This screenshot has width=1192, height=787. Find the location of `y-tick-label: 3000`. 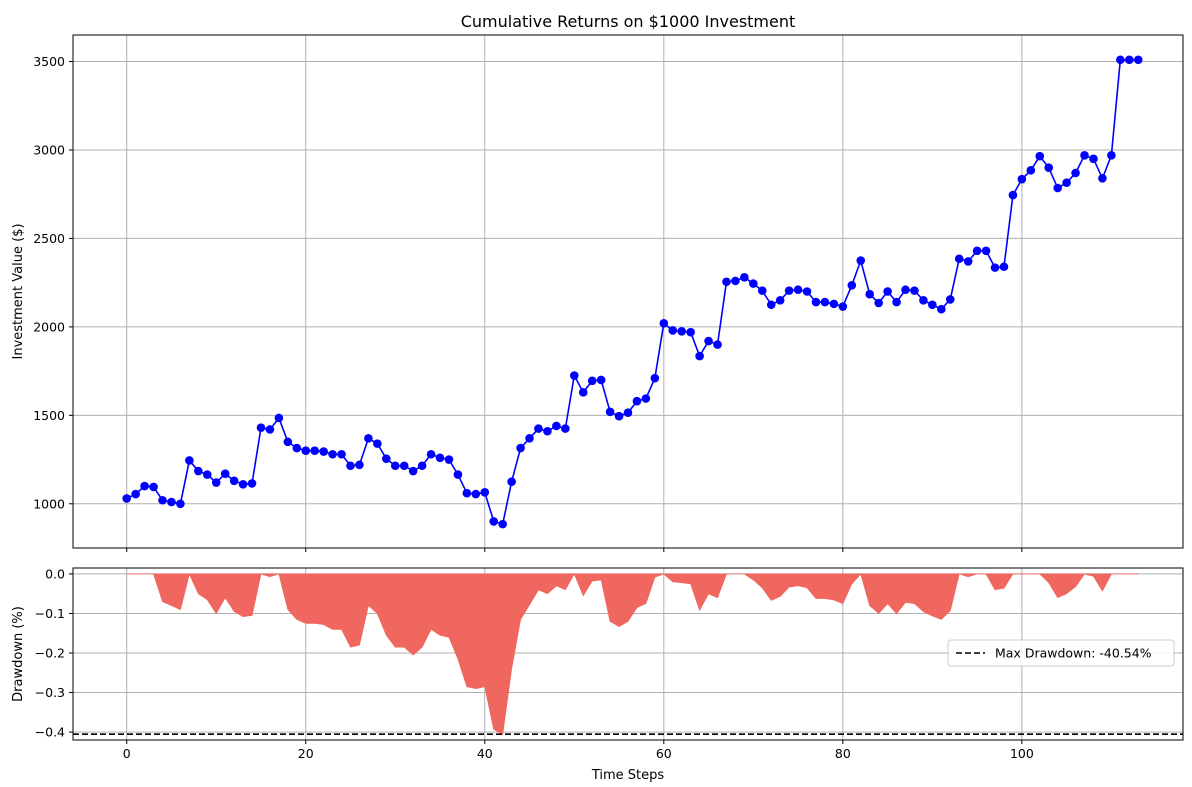

y-tick-label: 3000 is located at coordinates (49, 149).